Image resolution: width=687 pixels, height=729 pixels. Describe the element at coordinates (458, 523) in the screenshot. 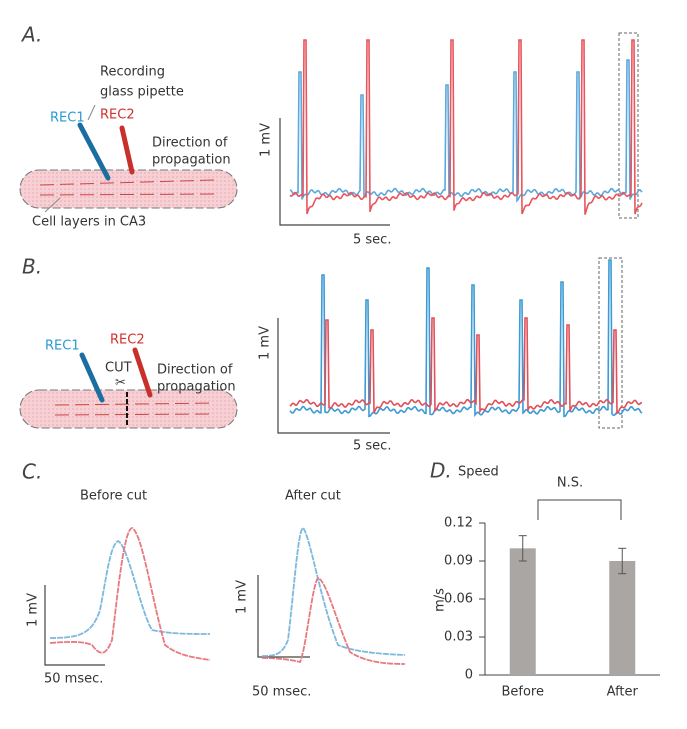

I see `y-tick-label: 0.12` at that location.